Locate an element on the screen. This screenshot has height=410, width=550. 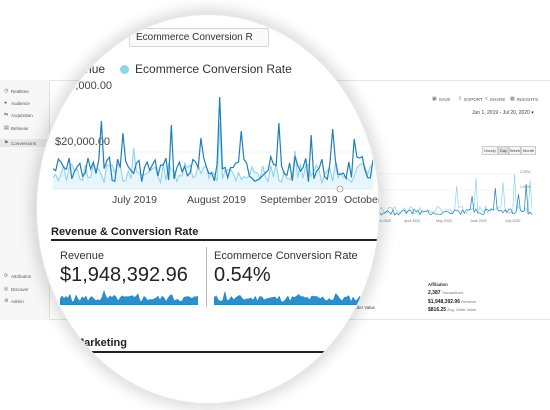
export-icon: ⇪ is located at coordinates (460, 99).